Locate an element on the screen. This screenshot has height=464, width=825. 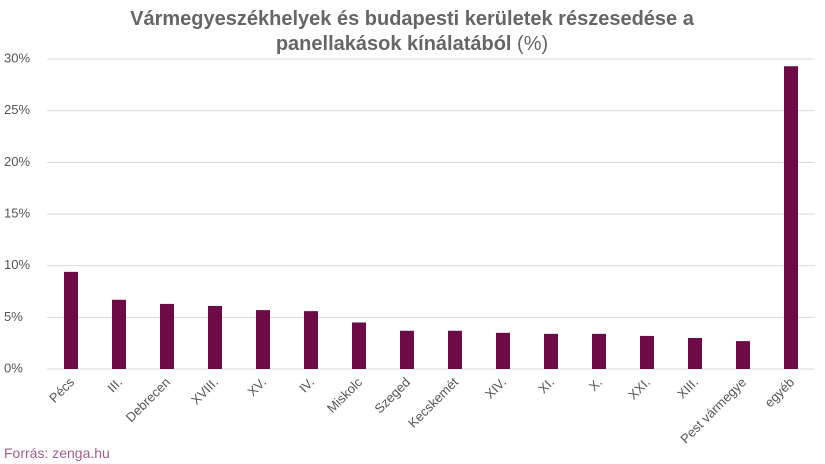
y-tick-label: 5% is located at coordinates (13, 316).